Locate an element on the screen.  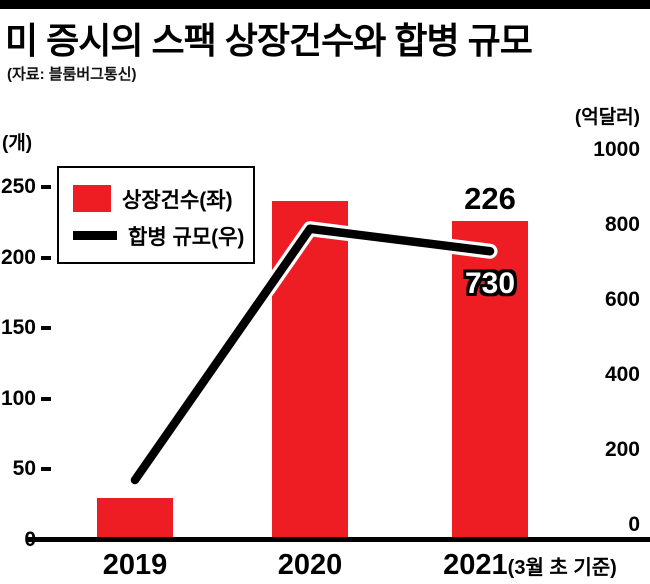
bar-2020 is located at coordinates (310, 370).